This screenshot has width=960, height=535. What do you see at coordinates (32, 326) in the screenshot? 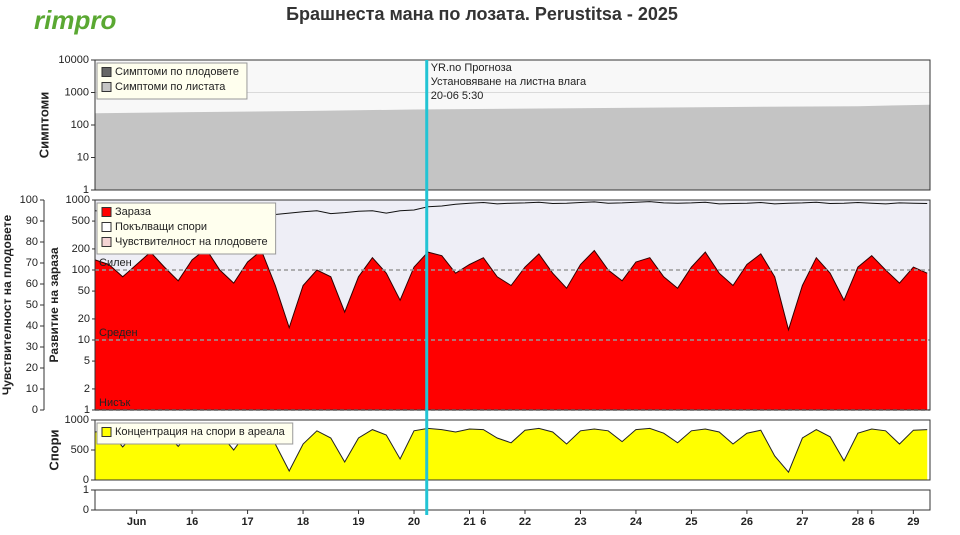
I see `y-tick-label: 40` at bounding box center [32, 326].